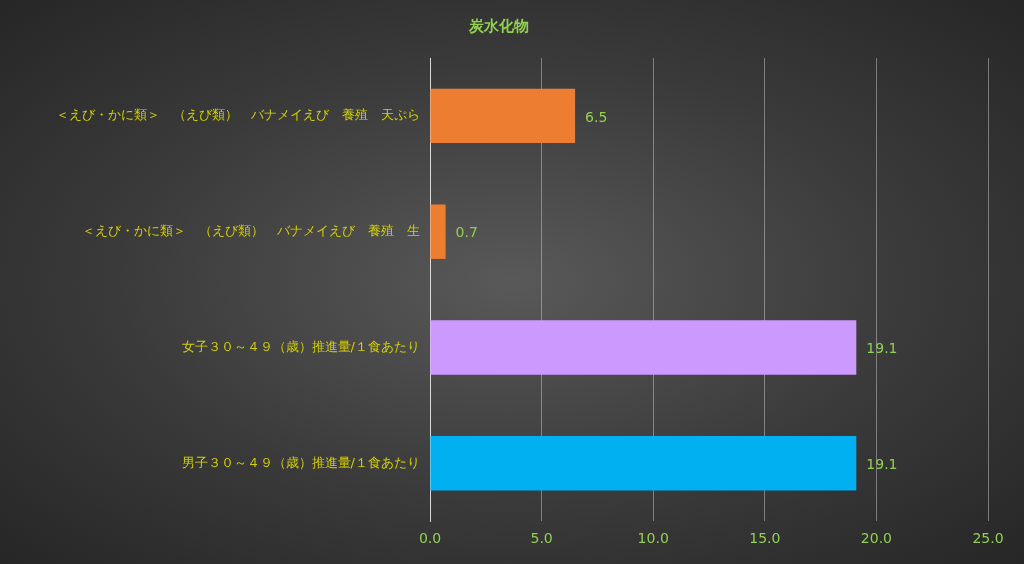 Image resolution: width=1024 pixels, height=564 pixels. Describe the element at coordinates (466, 232) in the screenshot. I see `data-label: 0.7` at that location.